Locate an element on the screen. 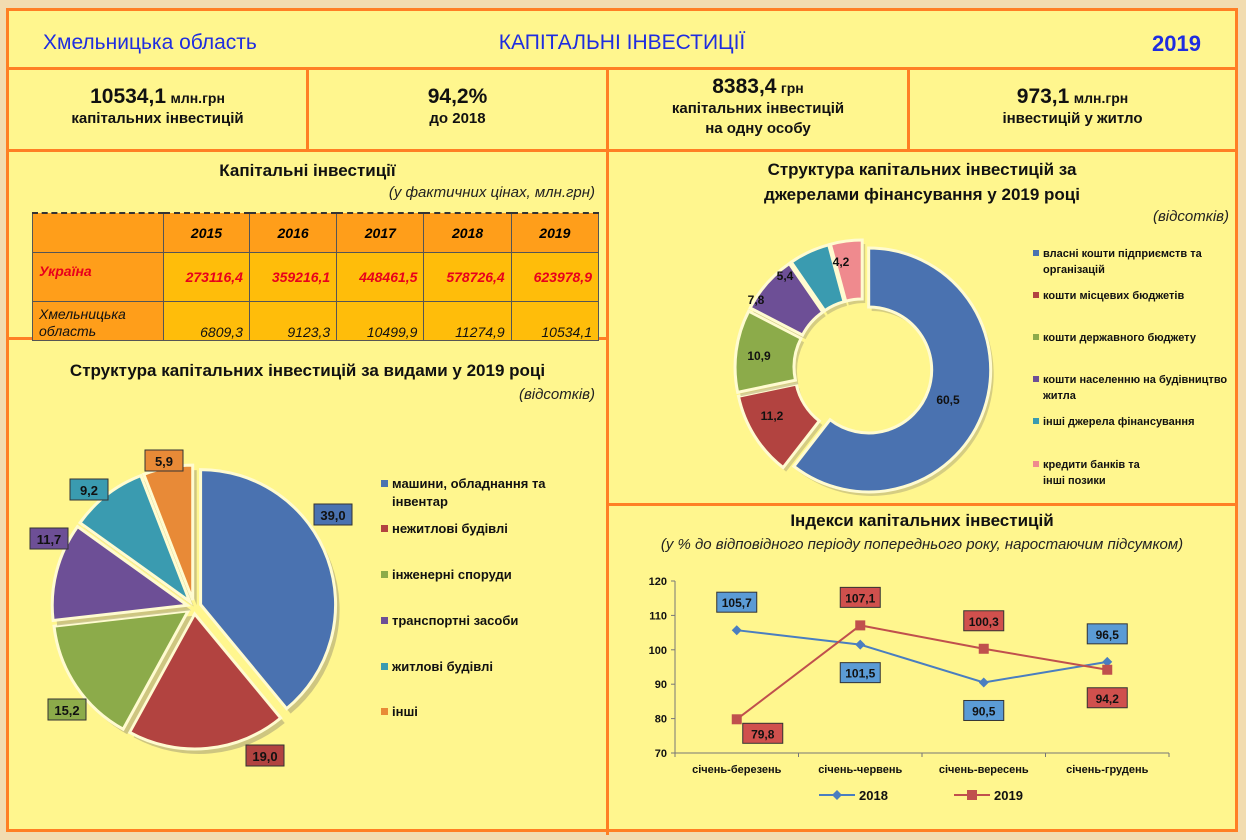  y-tick-label: 70 is located at coordinates (661, 754).